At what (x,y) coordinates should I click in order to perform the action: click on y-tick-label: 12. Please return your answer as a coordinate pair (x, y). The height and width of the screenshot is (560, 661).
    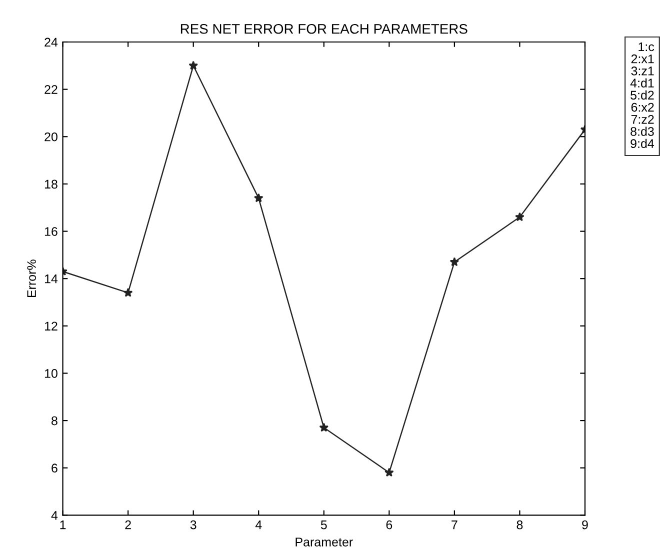
    Looking at the image, I should click on (51, 326).